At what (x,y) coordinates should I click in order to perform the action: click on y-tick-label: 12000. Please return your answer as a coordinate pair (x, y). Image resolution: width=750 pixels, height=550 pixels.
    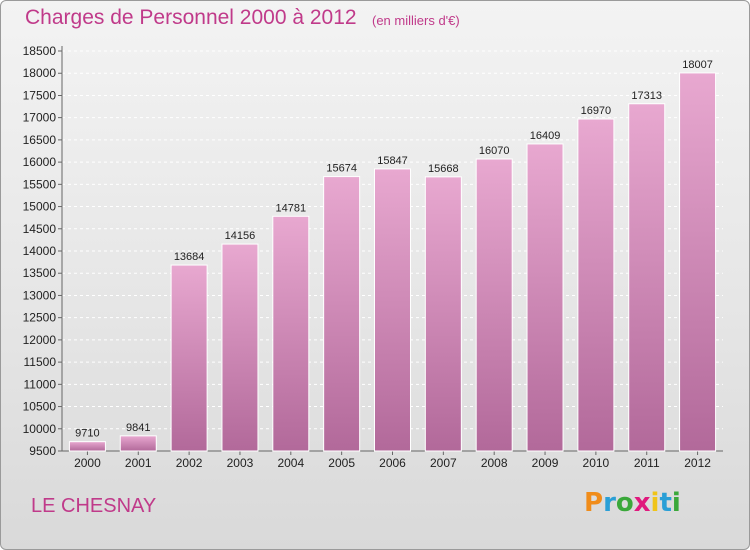
    Looking at the image, I should click on (40, 340).